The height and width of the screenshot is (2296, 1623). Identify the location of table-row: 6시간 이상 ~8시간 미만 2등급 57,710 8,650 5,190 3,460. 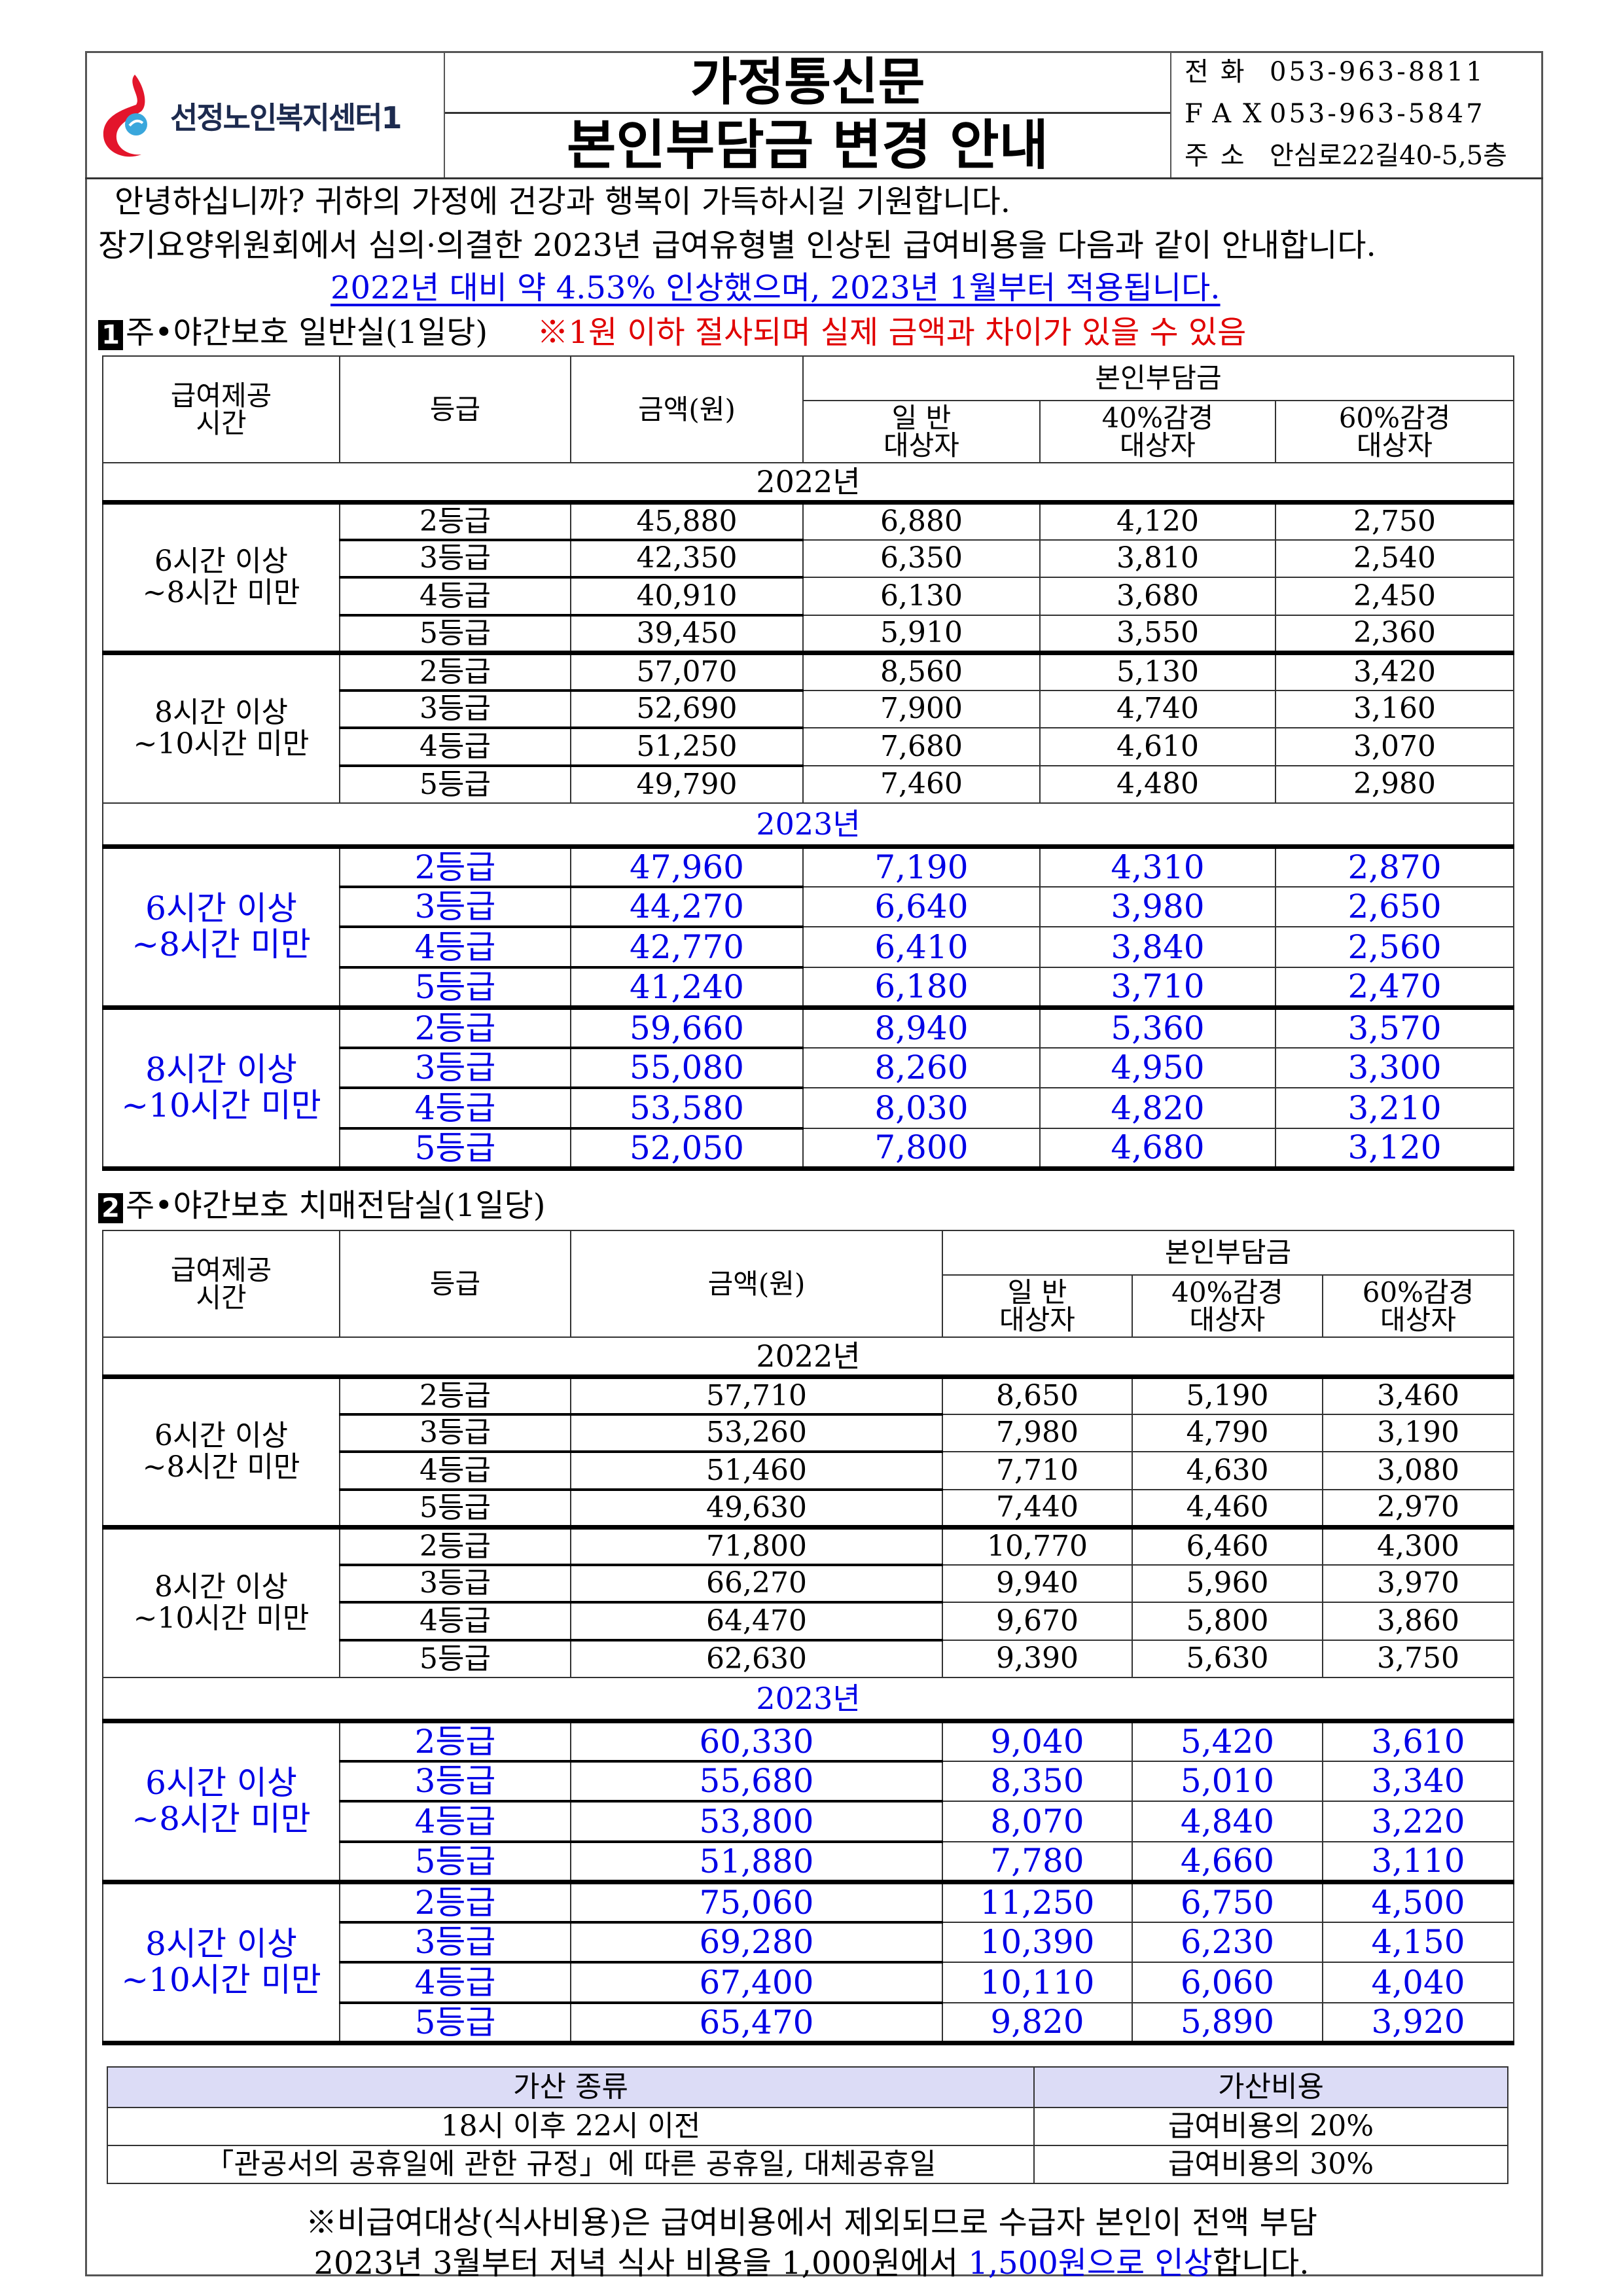
(808, 1451).